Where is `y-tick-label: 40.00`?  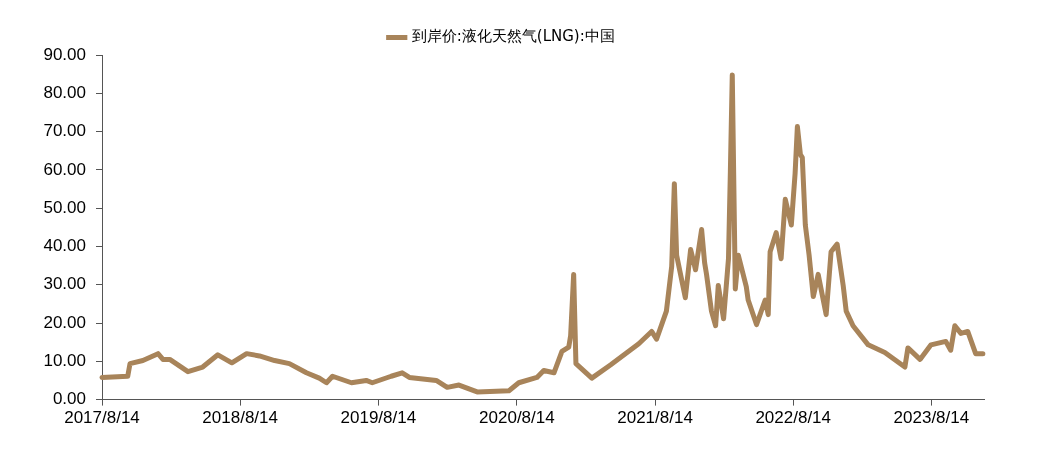 y-tick-label: 40.00 is located at coordinates (64, 246).